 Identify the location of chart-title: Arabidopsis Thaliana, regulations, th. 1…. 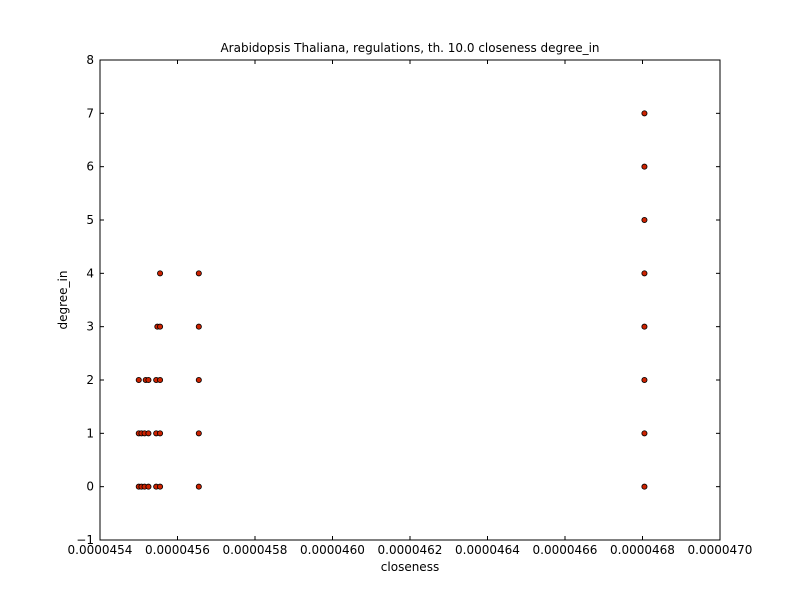
(409, 48).